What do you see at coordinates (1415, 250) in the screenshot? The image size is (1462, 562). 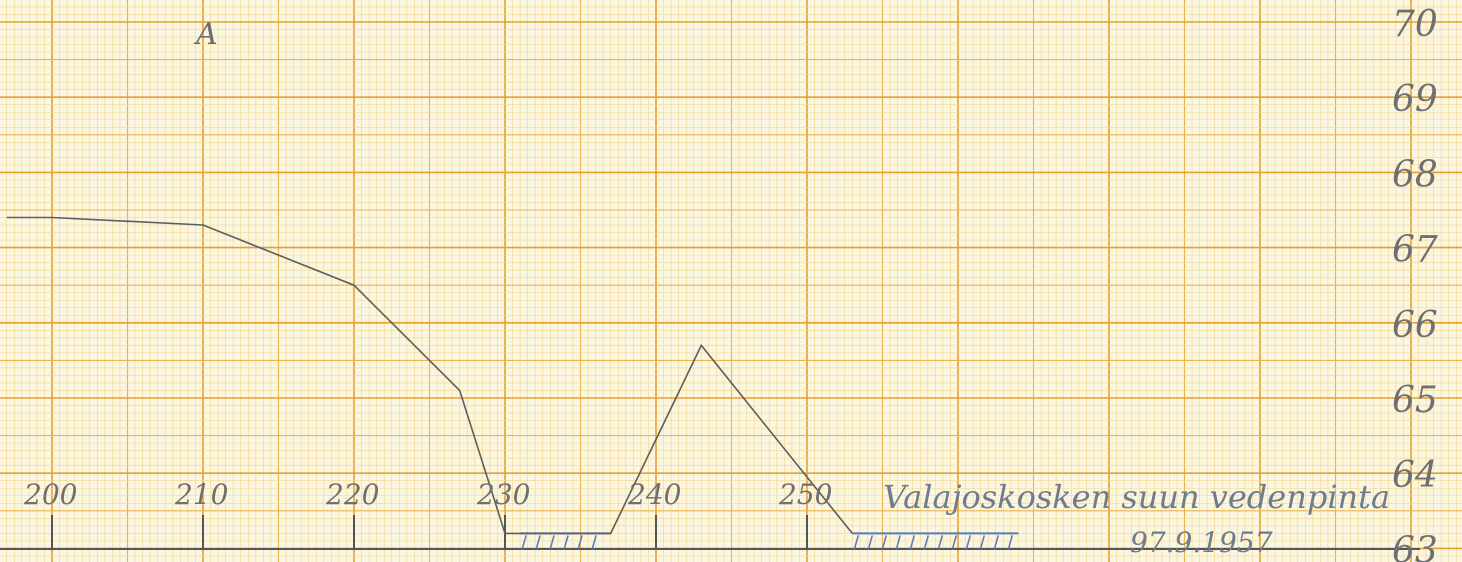 I see `y-tick-label-67: 67` at bounding box center [1415, 250].